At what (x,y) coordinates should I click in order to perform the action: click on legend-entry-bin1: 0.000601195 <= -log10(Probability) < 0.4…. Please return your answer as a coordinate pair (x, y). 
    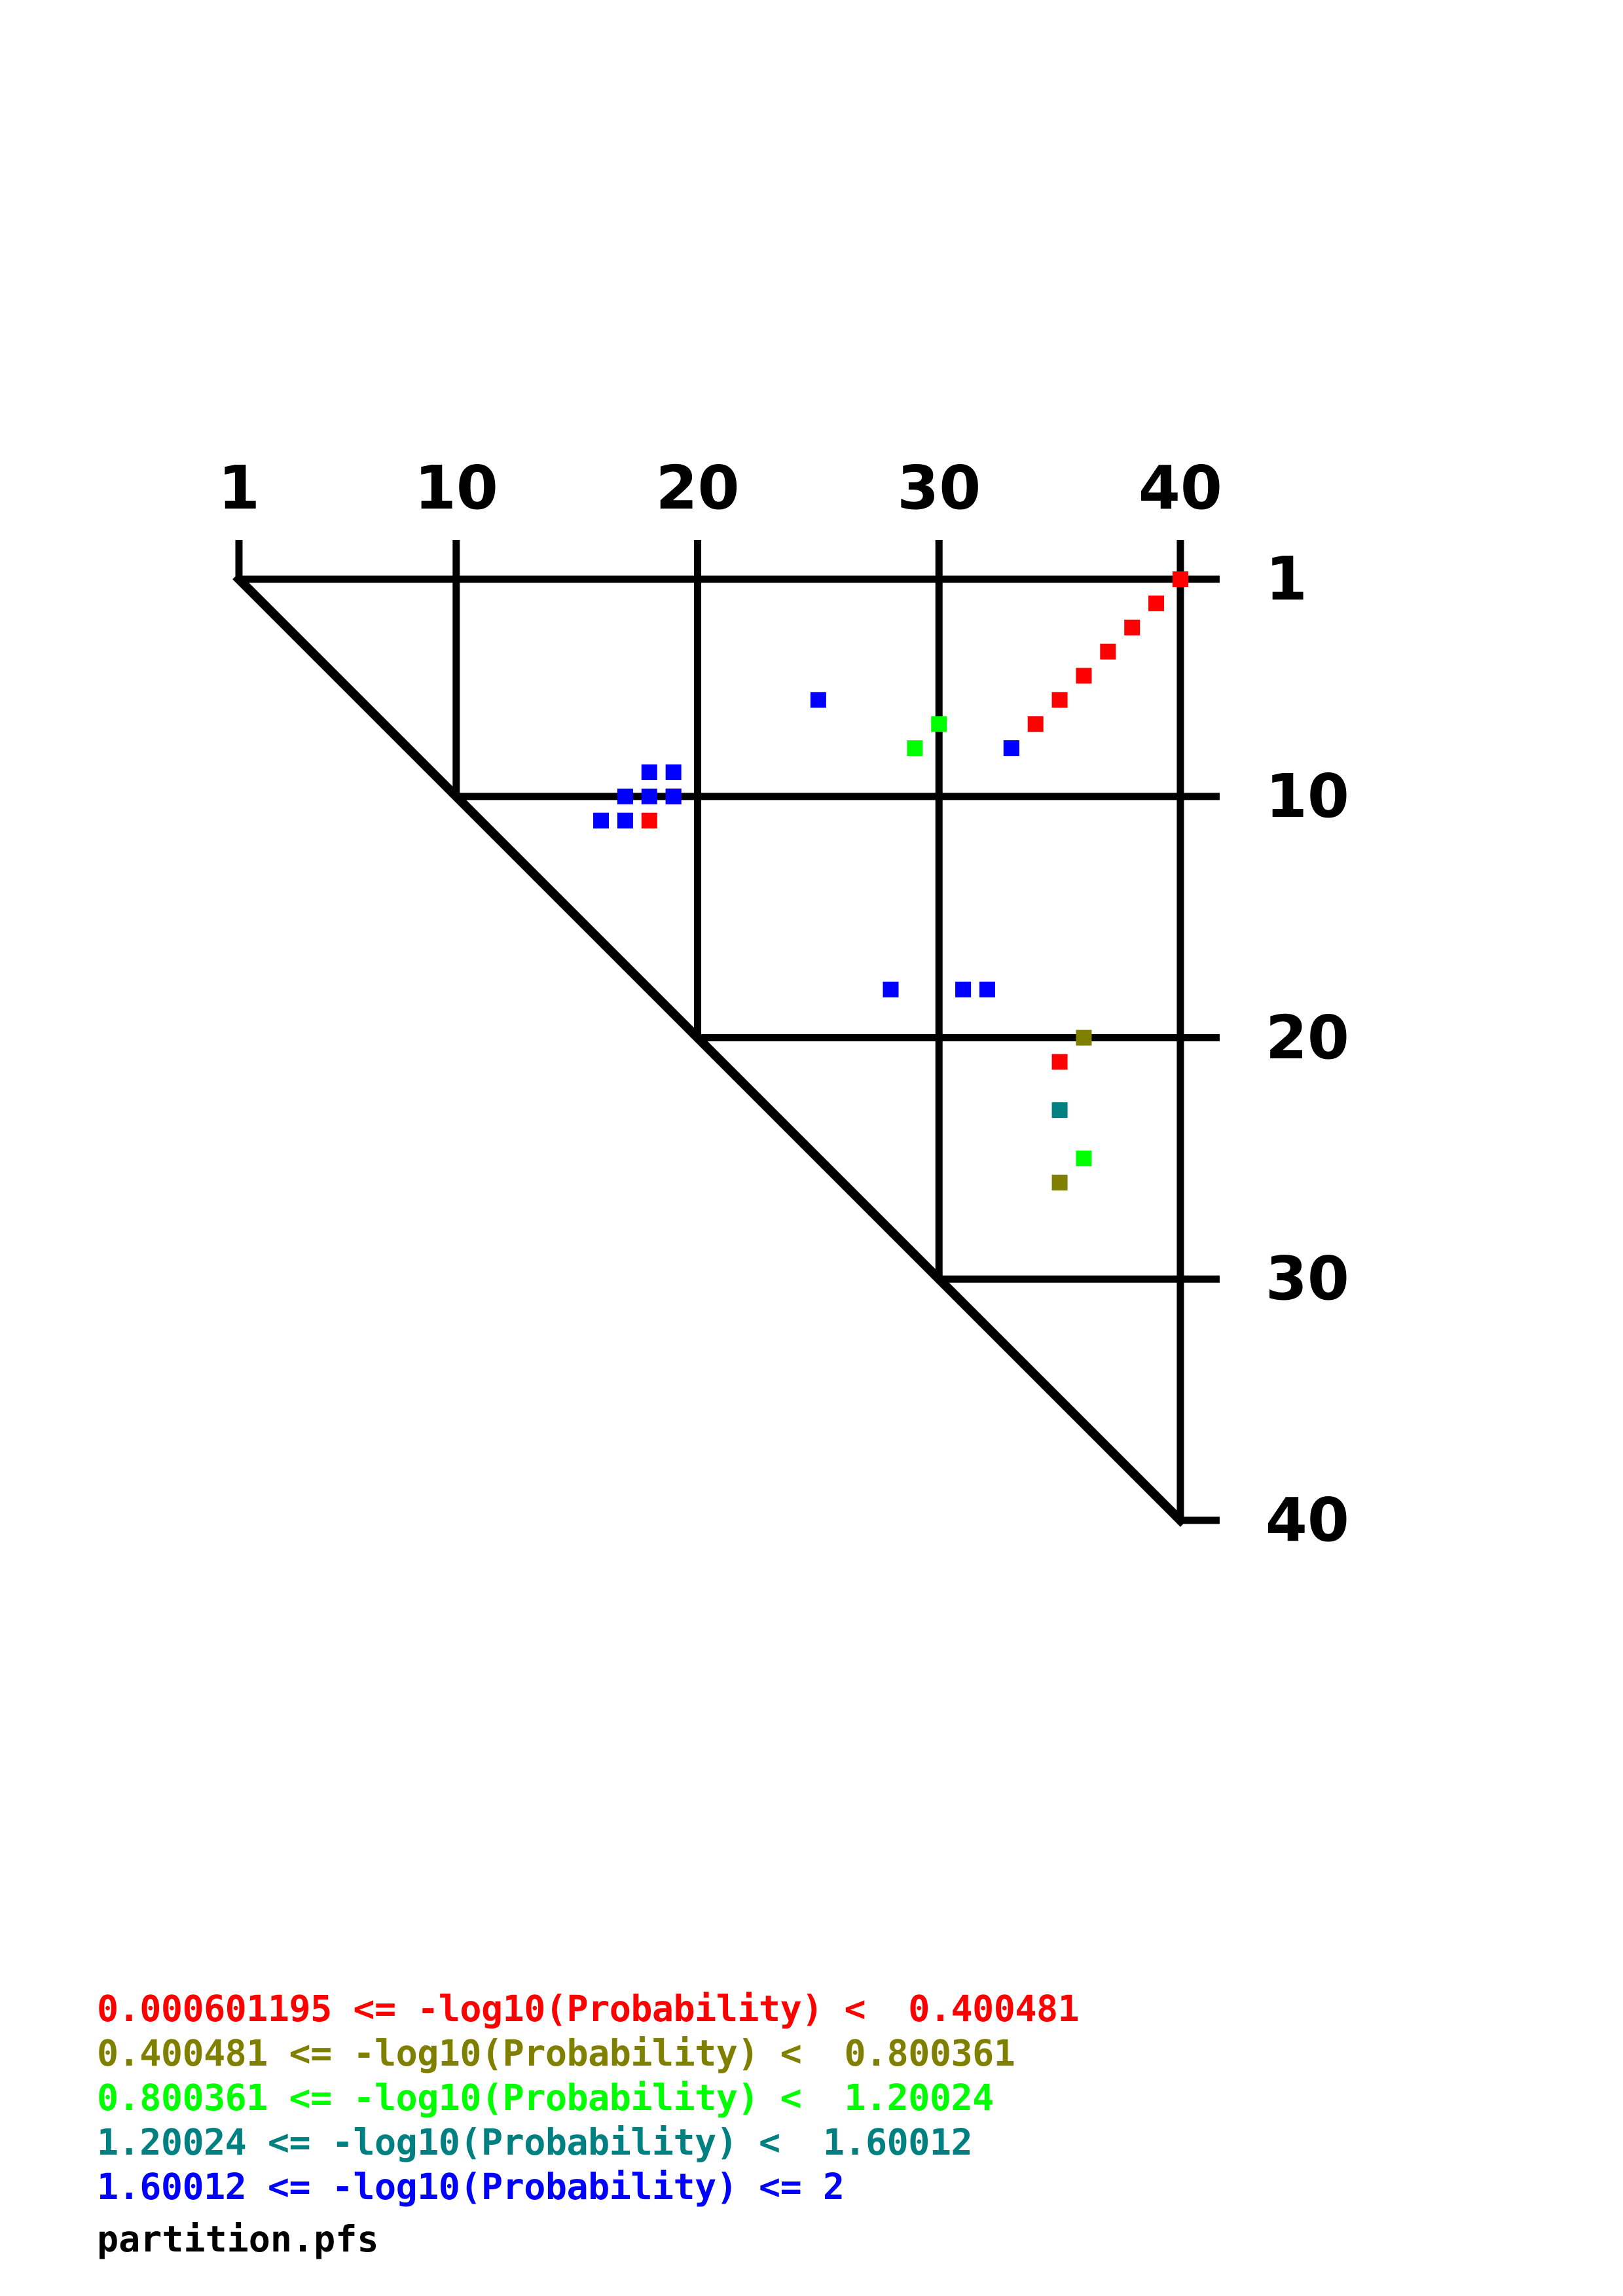
    Looking at the image, I should click on (588, 2009).